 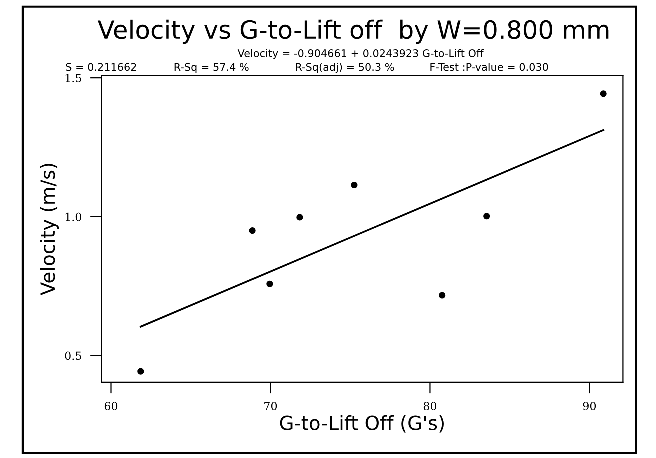 What do you see at coordinates (73, 356) in the screenshot?
I see `y-tick-label: 0.5` at bounding box center [73, 356].